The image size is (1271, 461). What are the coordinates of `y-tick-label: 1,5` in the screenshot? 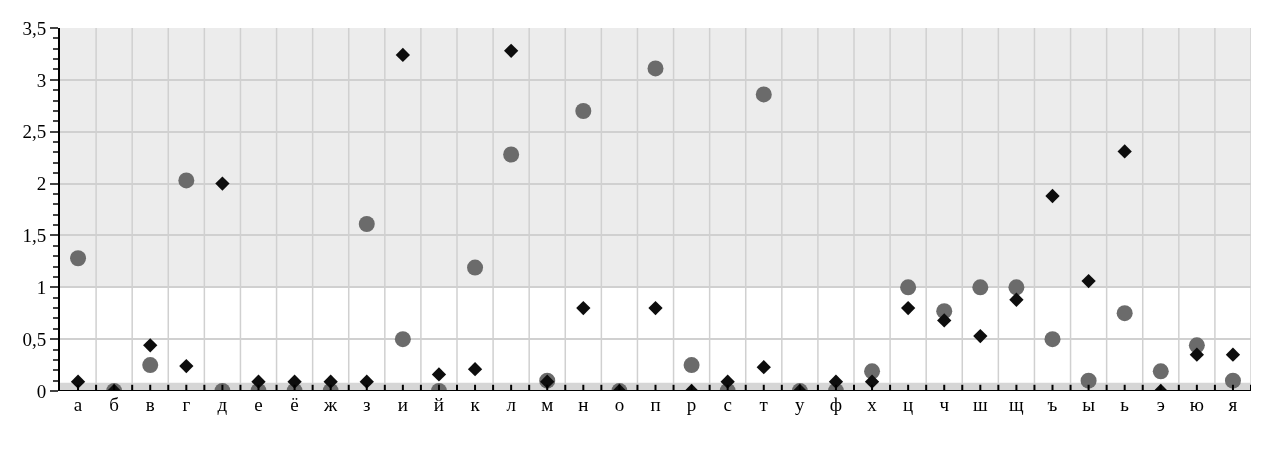 It's located at (34, 236).